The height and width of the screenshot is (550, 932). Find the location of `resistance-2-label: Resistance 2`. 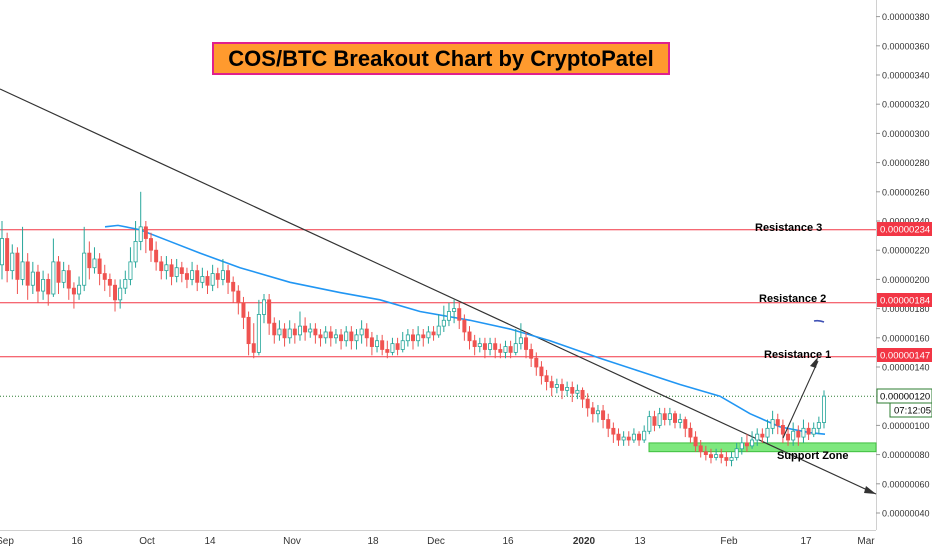

resistance-2-label: Resistance 2 is located at coordinates (792, 299).